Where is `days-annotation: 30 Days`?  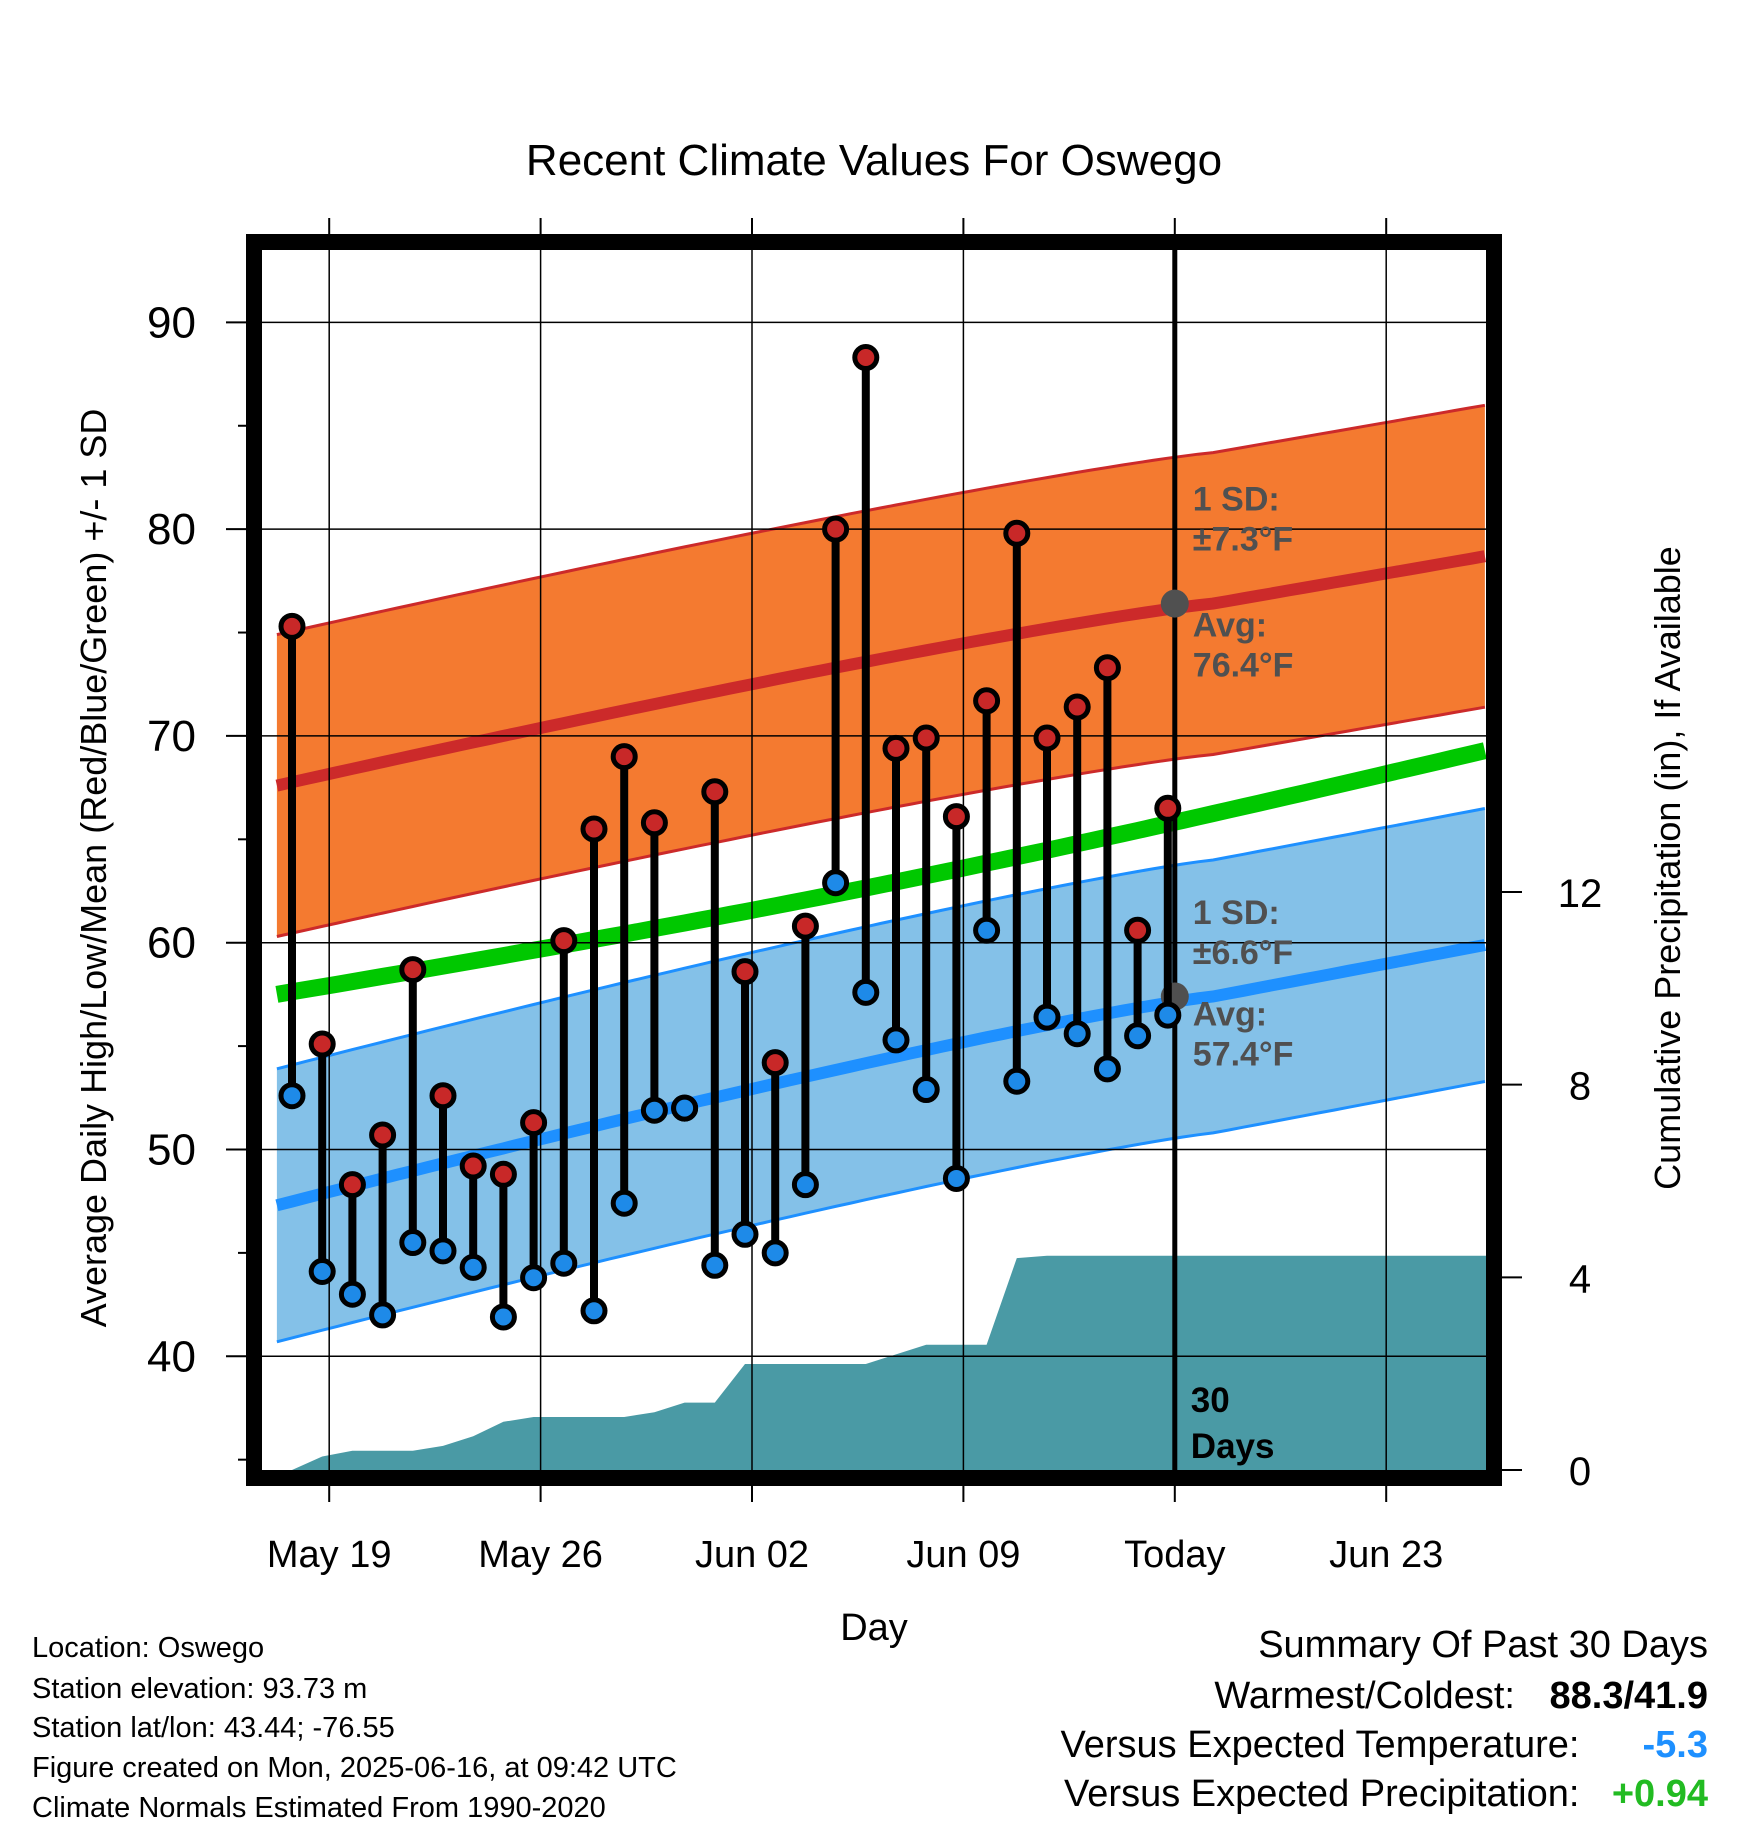 days-annotation: 30 Days is located at coordinates (1233, 1423).